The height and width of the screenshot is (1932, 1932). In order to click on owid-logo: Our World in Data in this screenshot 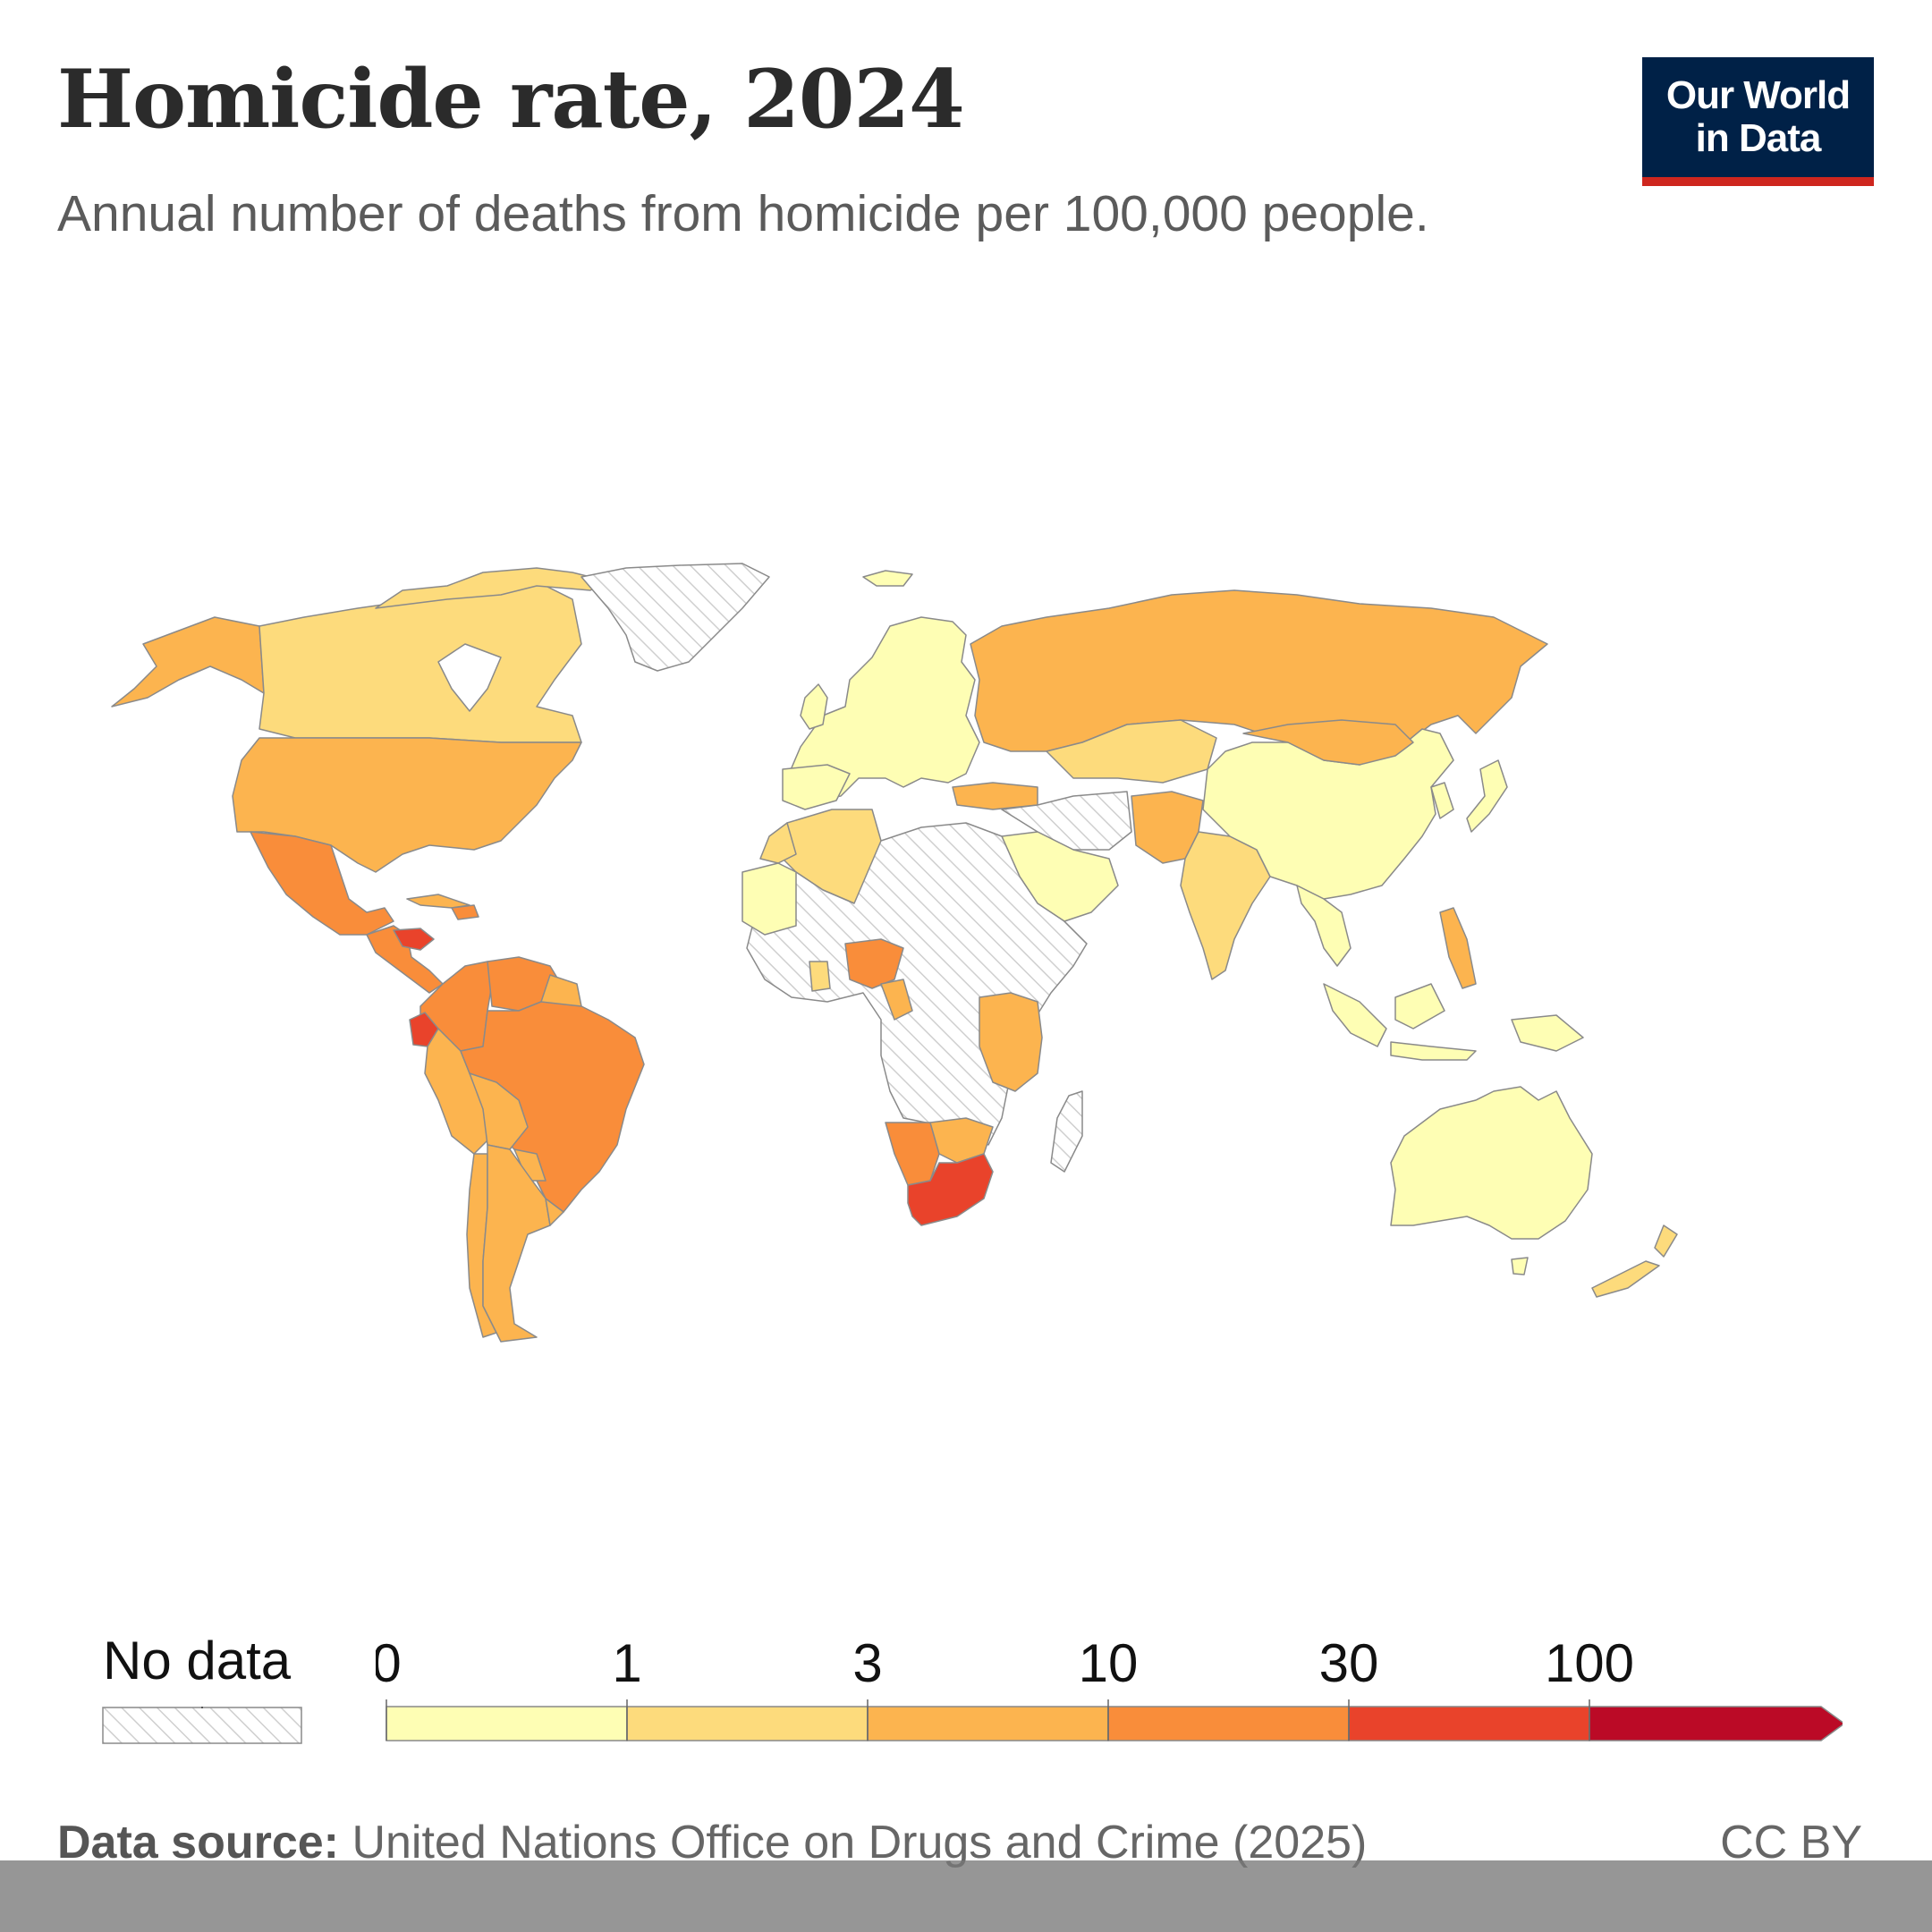, I will do `click(1758, 121)`.